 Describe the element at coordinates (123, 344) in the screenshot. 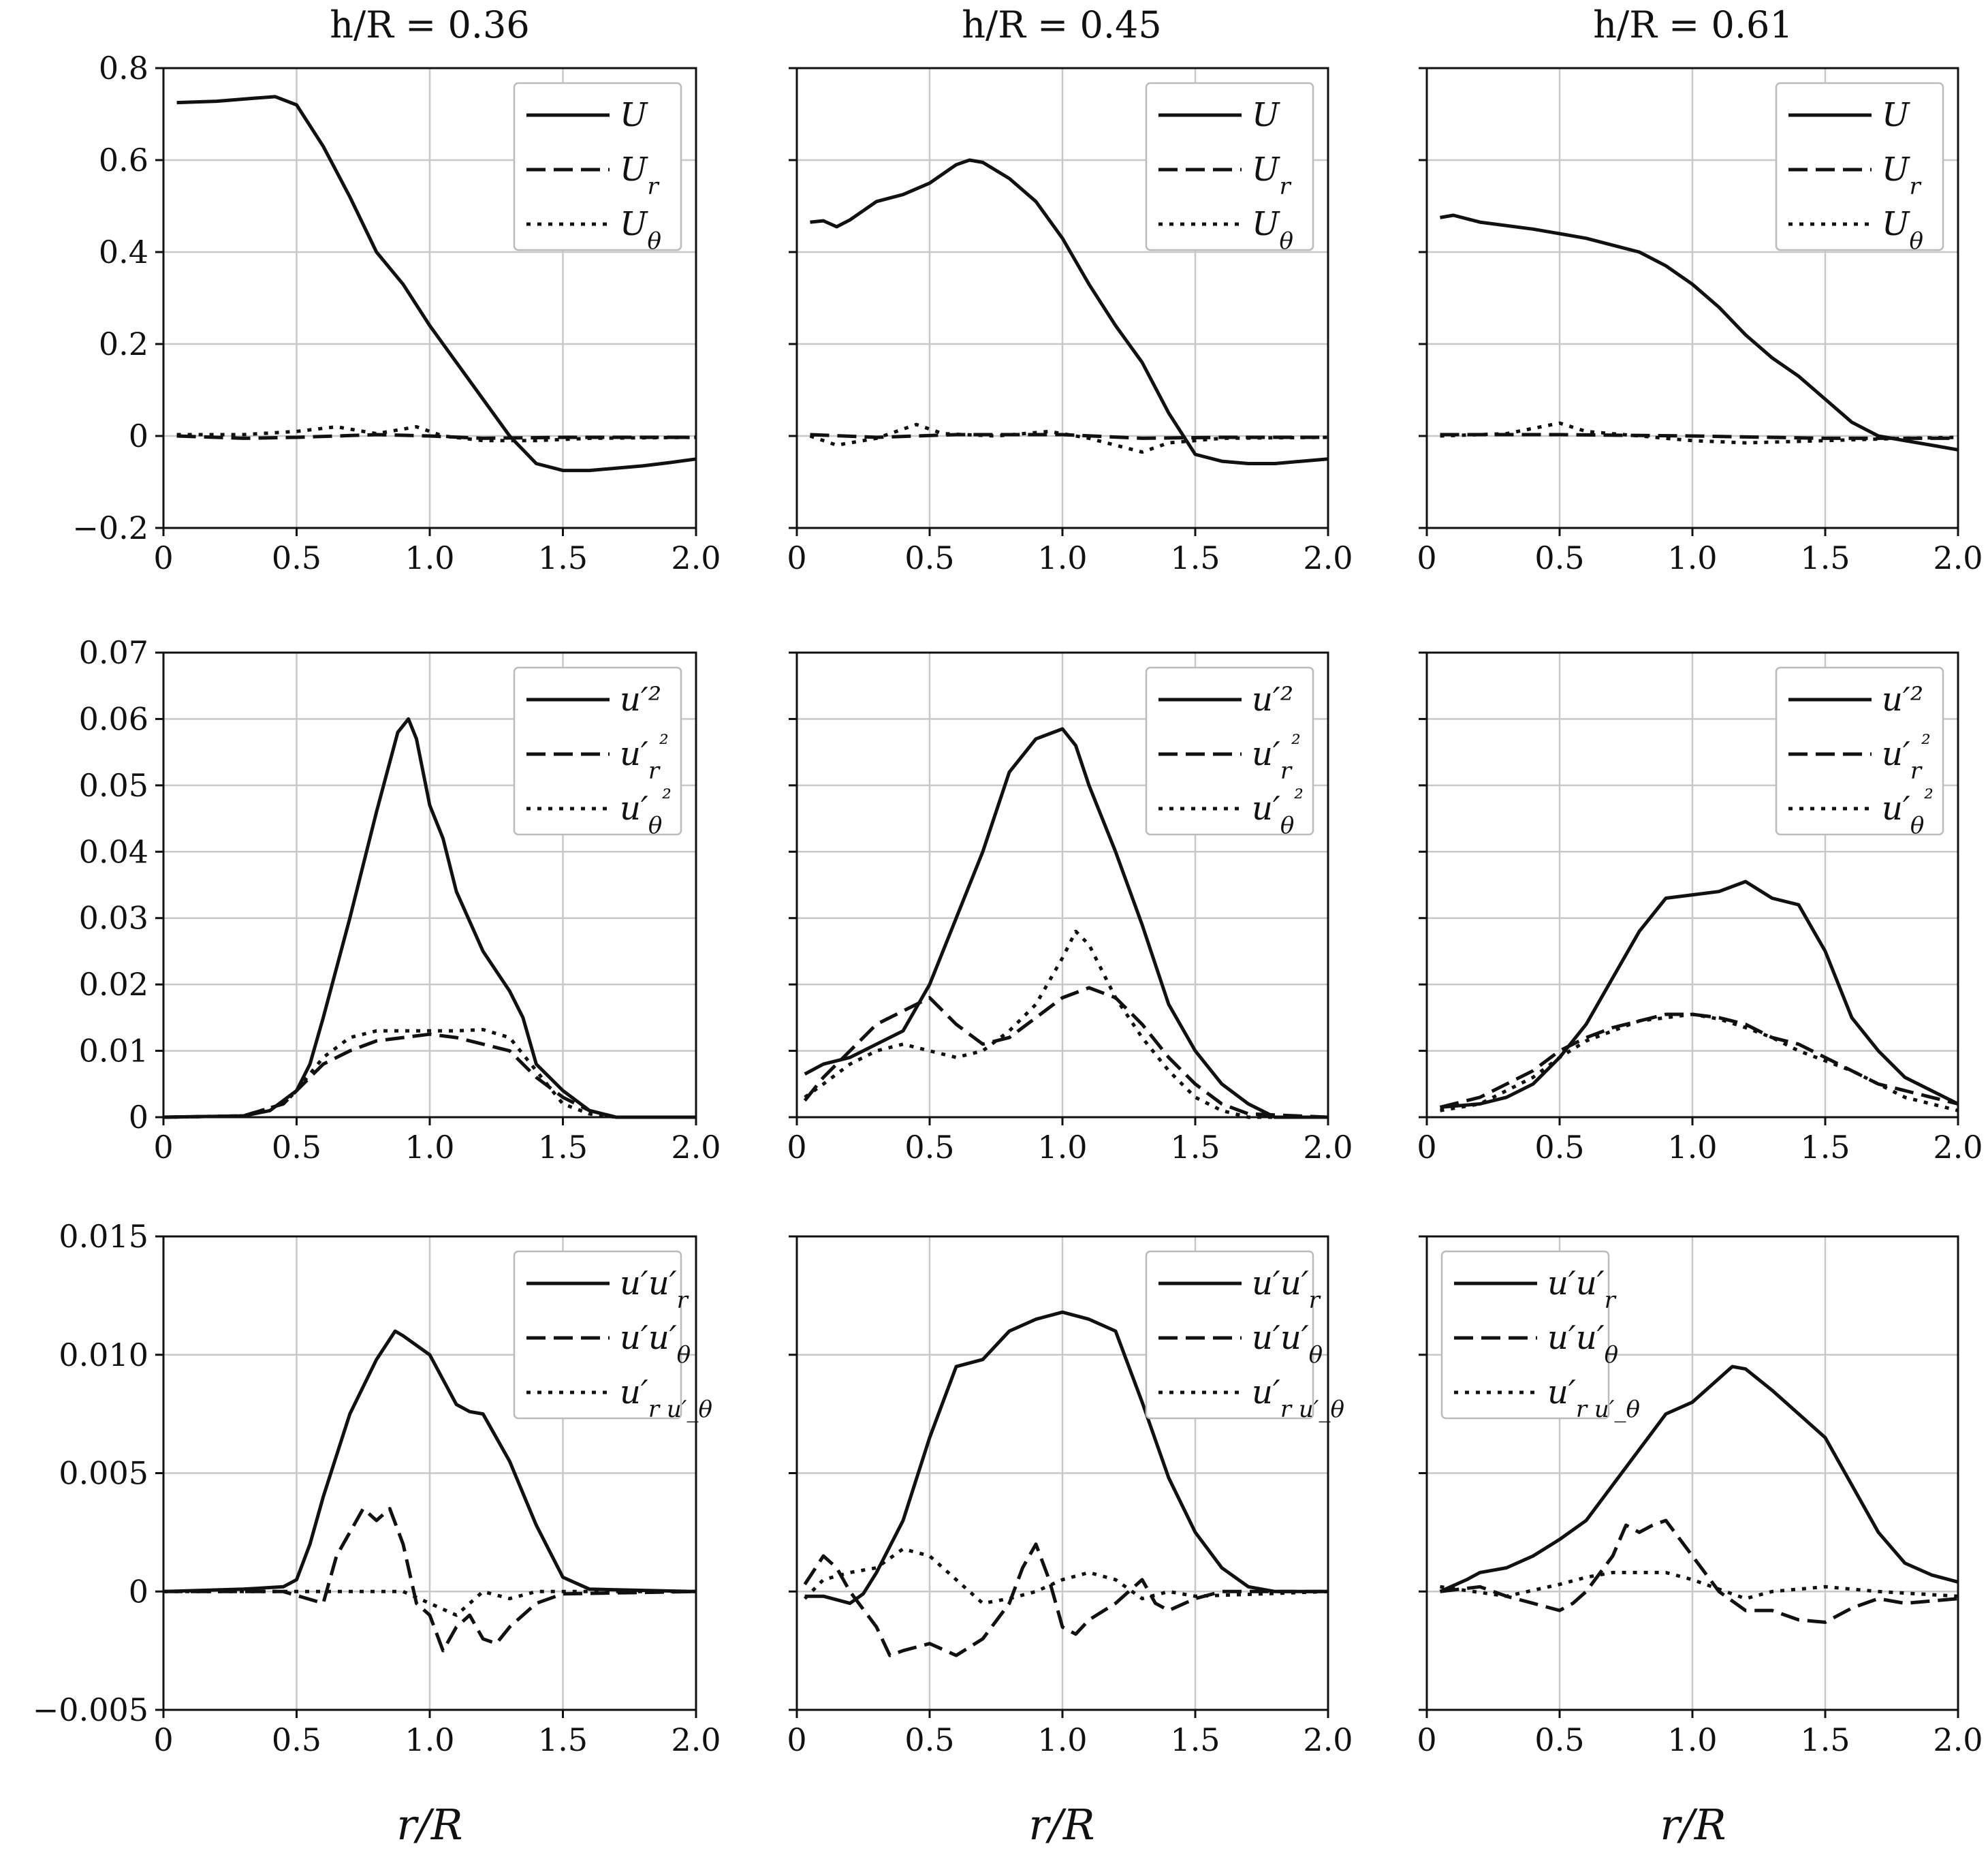

I see `y-tick-label: 0.2` at that location.